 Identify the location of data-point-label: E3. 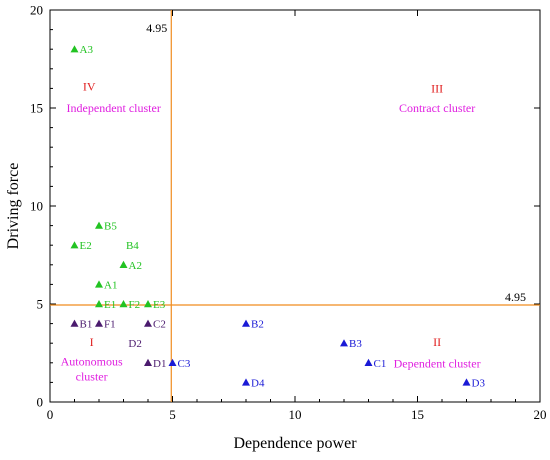
(159, 305).